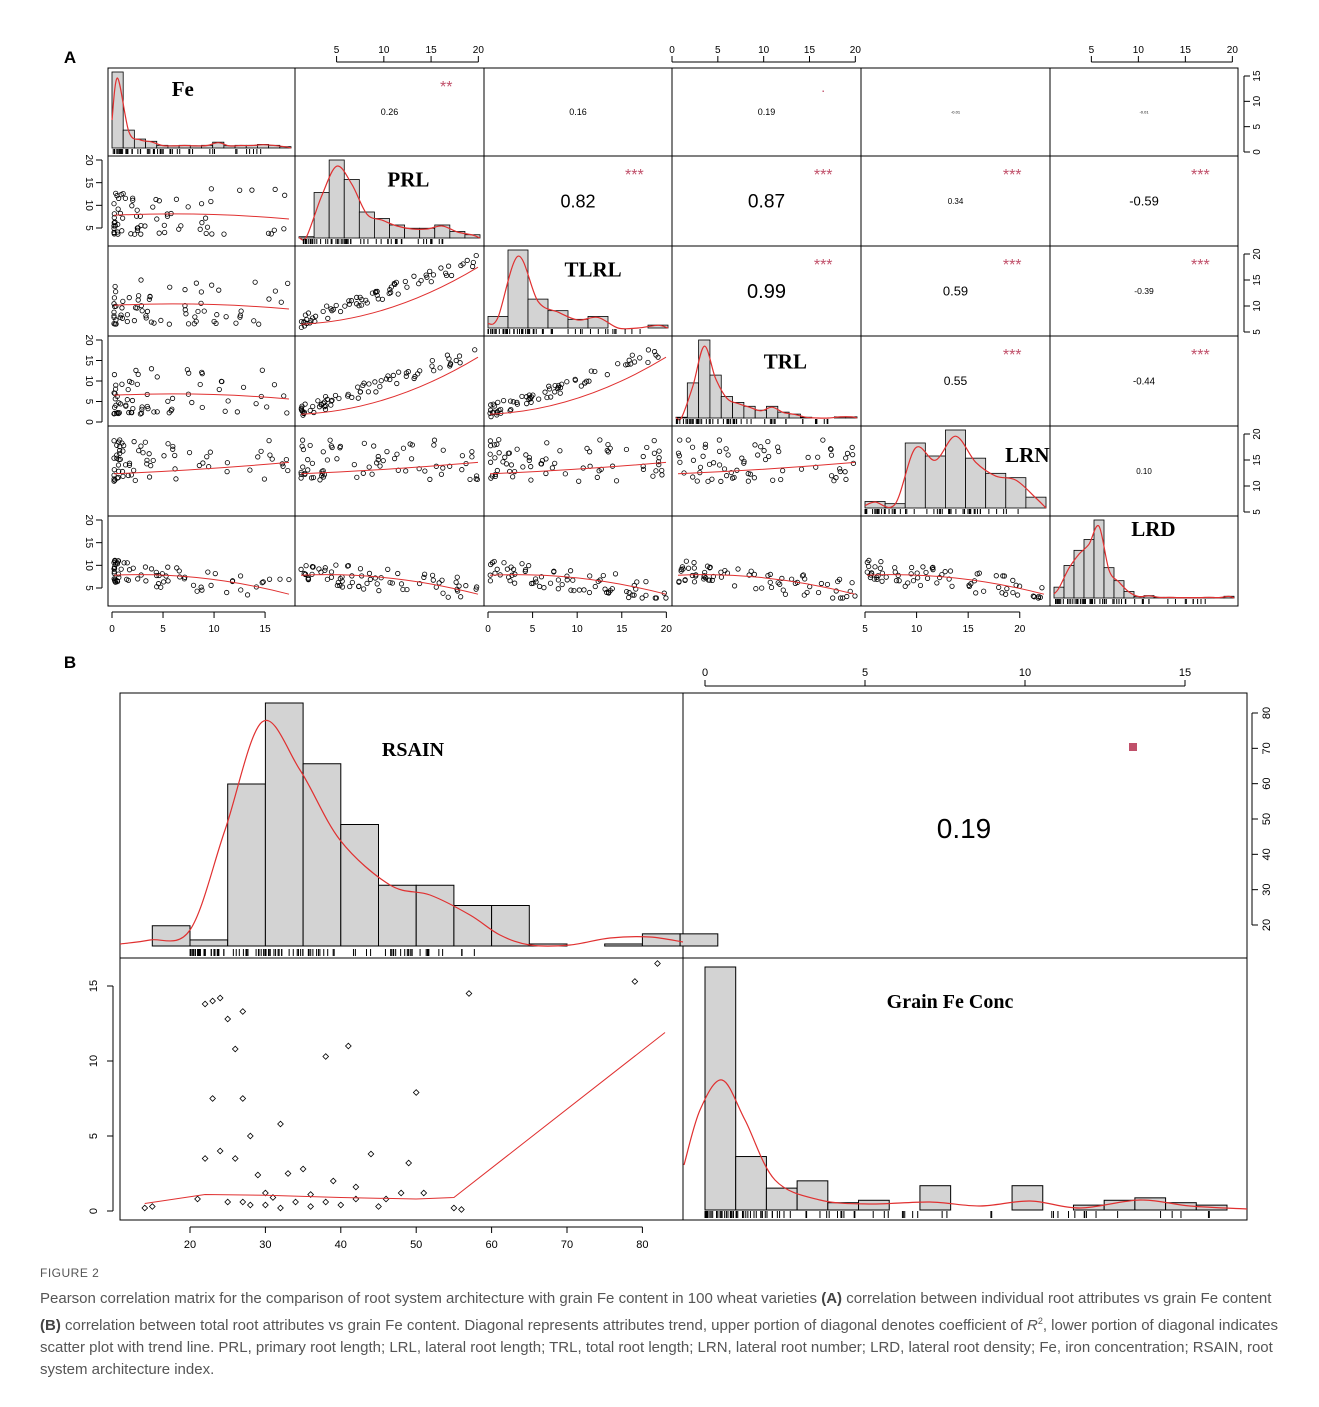  I want to click on panel-b-bottom-tick-label: 80, so click(642, 1245).